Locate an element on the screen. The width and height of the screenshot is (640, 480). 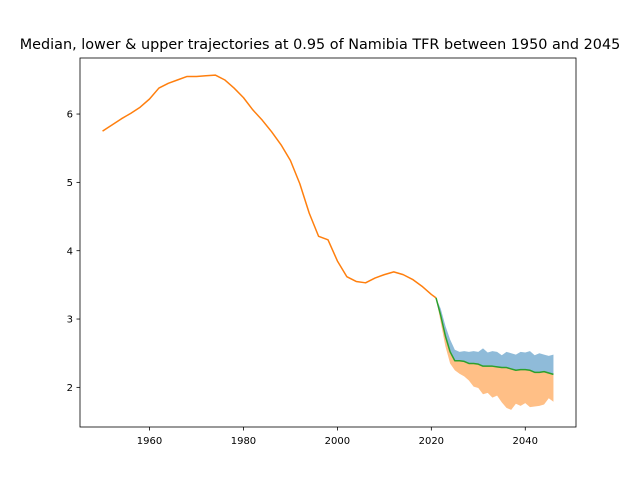
y-tick-label: 2 is located at coordinates (70, 388).